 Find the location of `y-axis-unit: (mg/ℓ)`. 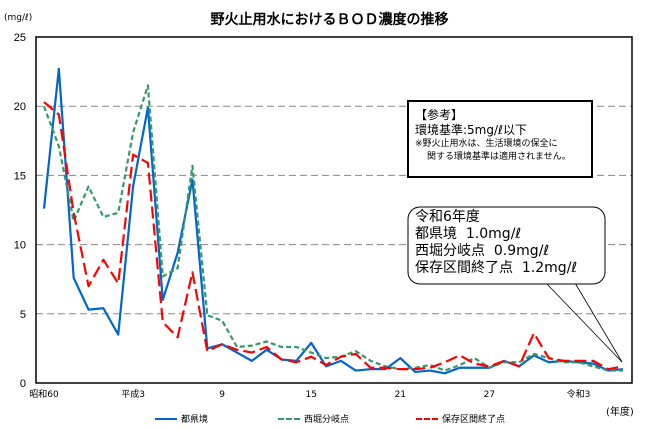

y-axis-unit: (mg/ℓ) is located at coordinates (18, 18).